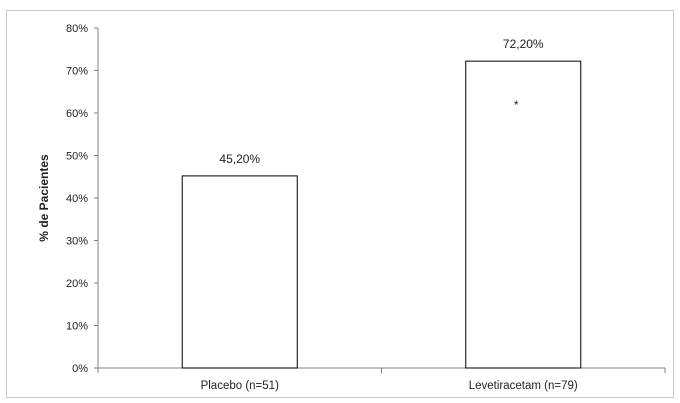 This screenshot has height=403, width=680. I want to click on x-tick-label: Placebo (n=51), so click(240, 386).